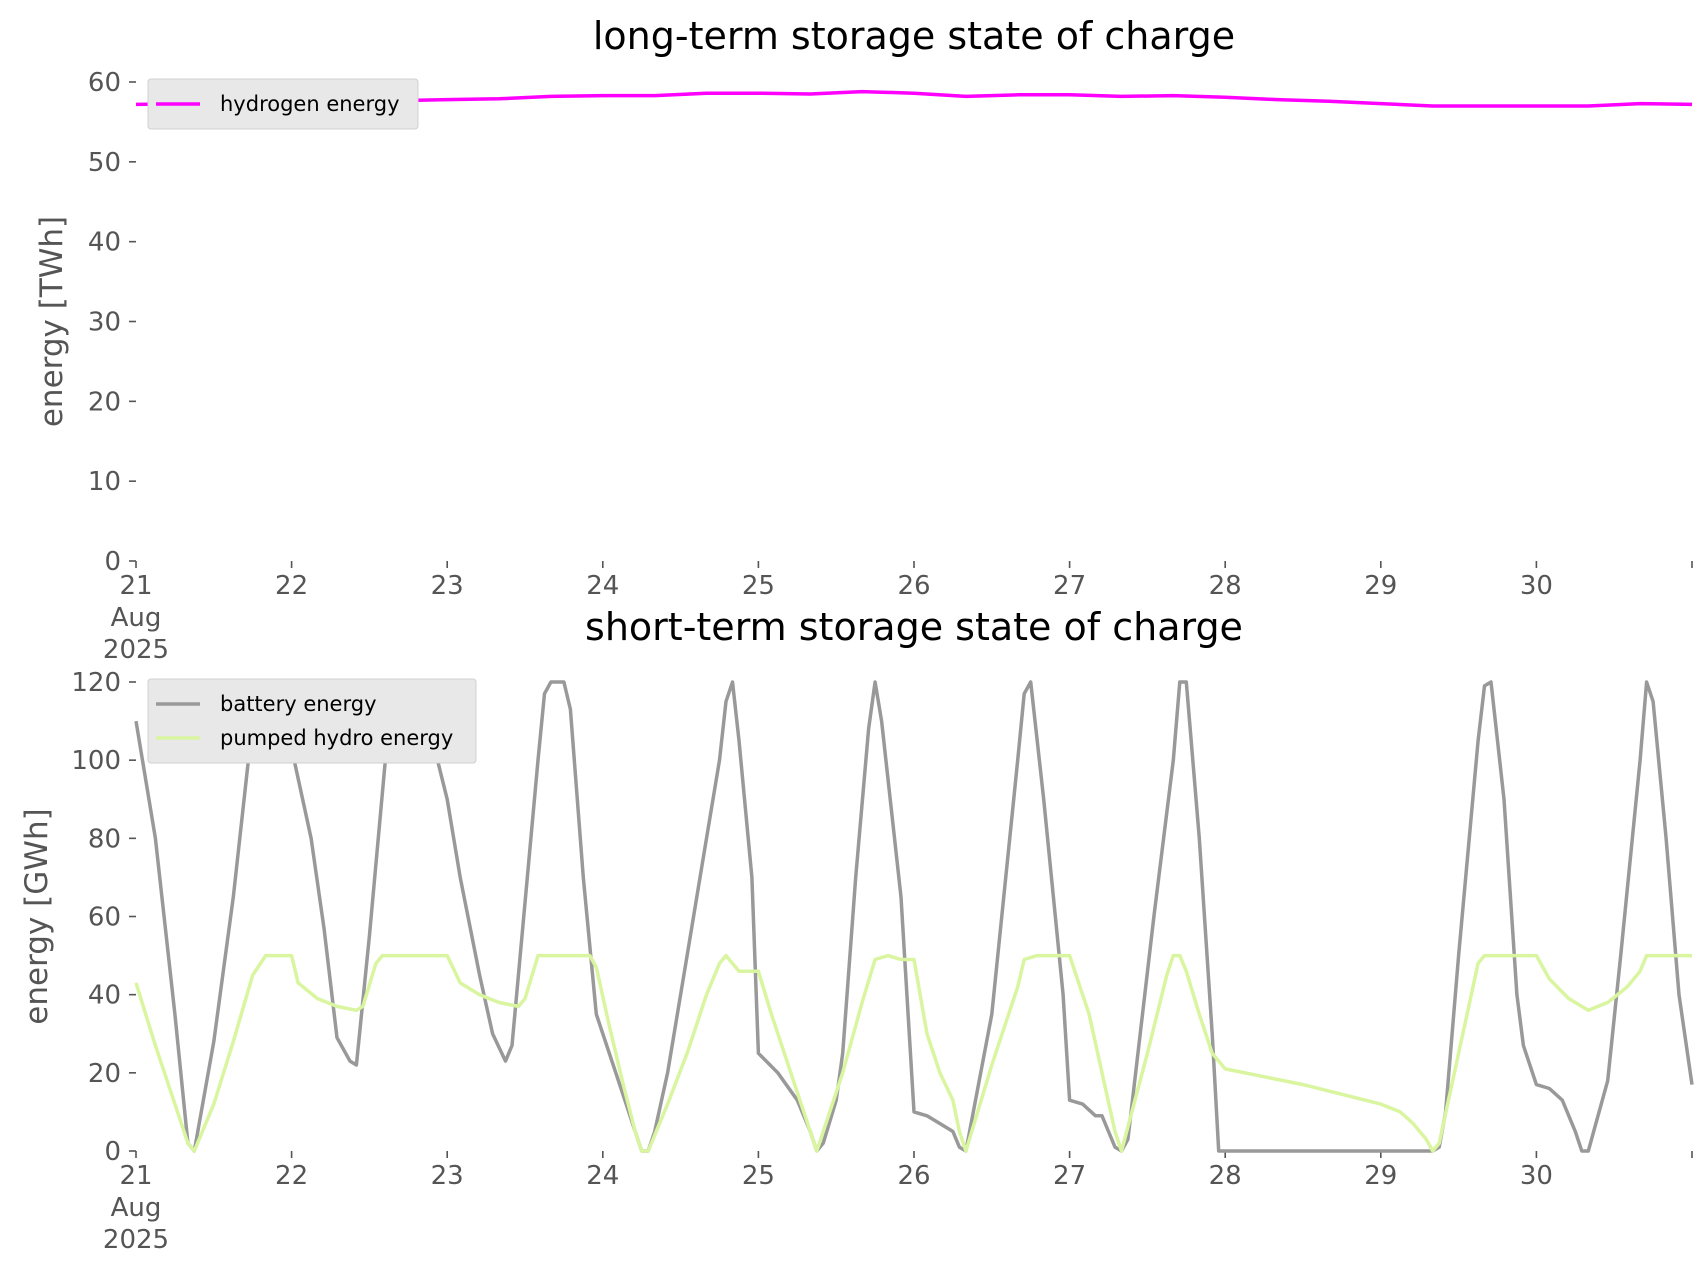  Describe the element at coordinates (336, 738) in the screenshot. I see `legend-entry: pumped hydro energy` at that location.